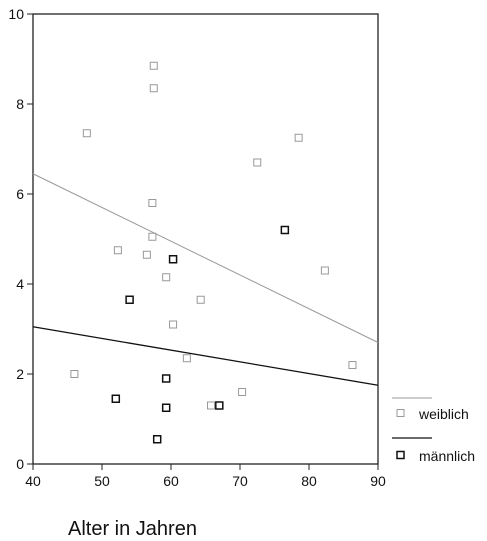  What do you see at coordinates (102, 481) in the screenshot?
I see `x-tick-label: 50` at bounding box center [102, 481].